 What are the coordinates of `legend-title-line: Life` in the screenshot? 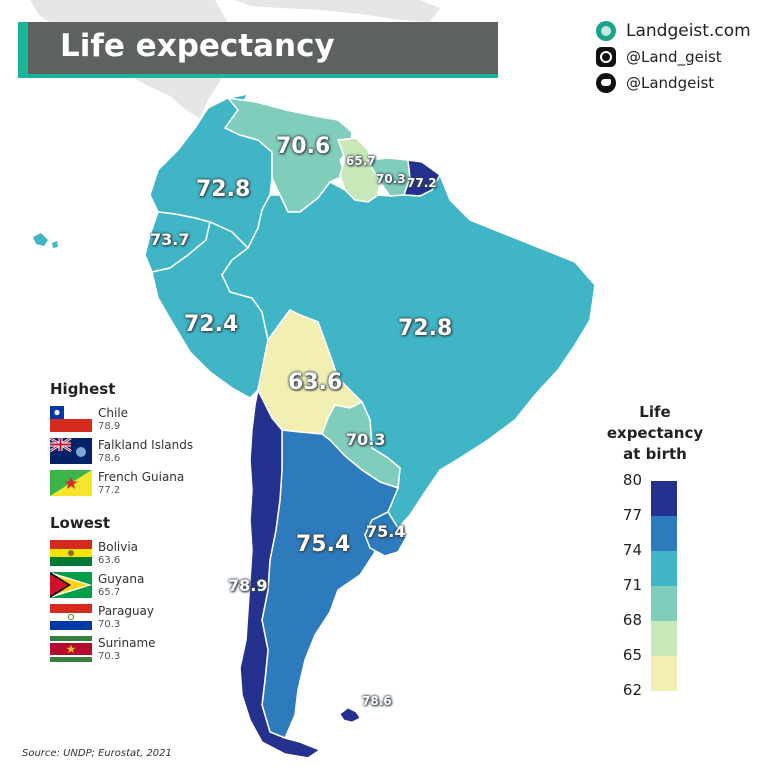 It's located at (655, 412).